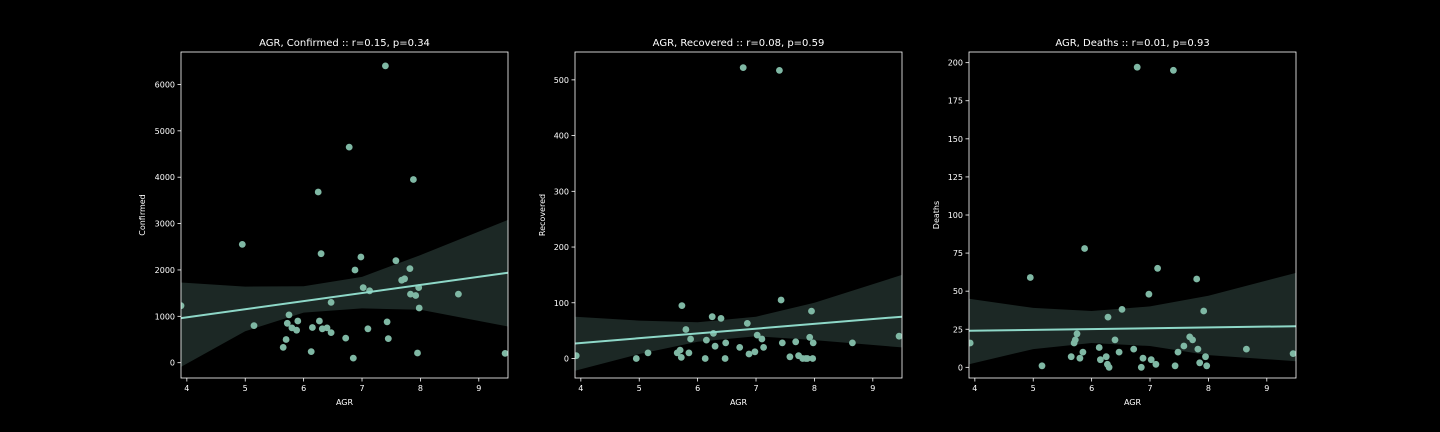 This screenshot has width=1440, height=432. What do you see at coordinates (580, 388) in the screenshot?
I see `x-tick-label: 4` at bounding box center [580, 388].